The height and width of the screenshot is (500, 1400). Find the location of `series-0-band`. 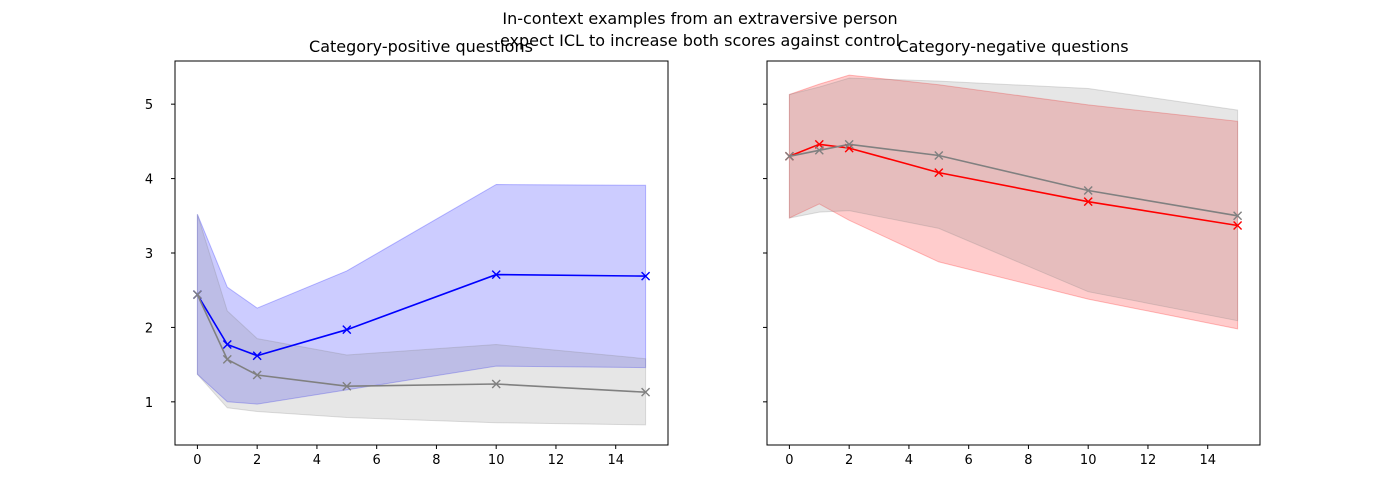

series-0-band is located at coordinates (421, 294).